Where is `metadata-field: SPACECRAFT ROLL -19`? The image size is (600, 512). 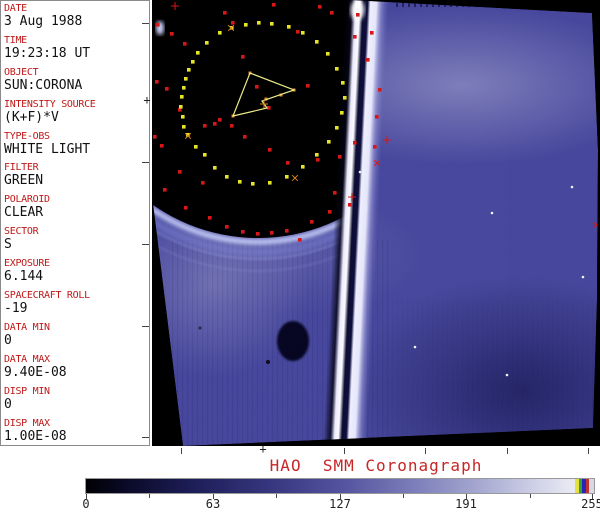 metadata-field: SPACECRAFT ROLL -19 is located at coordinates (76, 306).